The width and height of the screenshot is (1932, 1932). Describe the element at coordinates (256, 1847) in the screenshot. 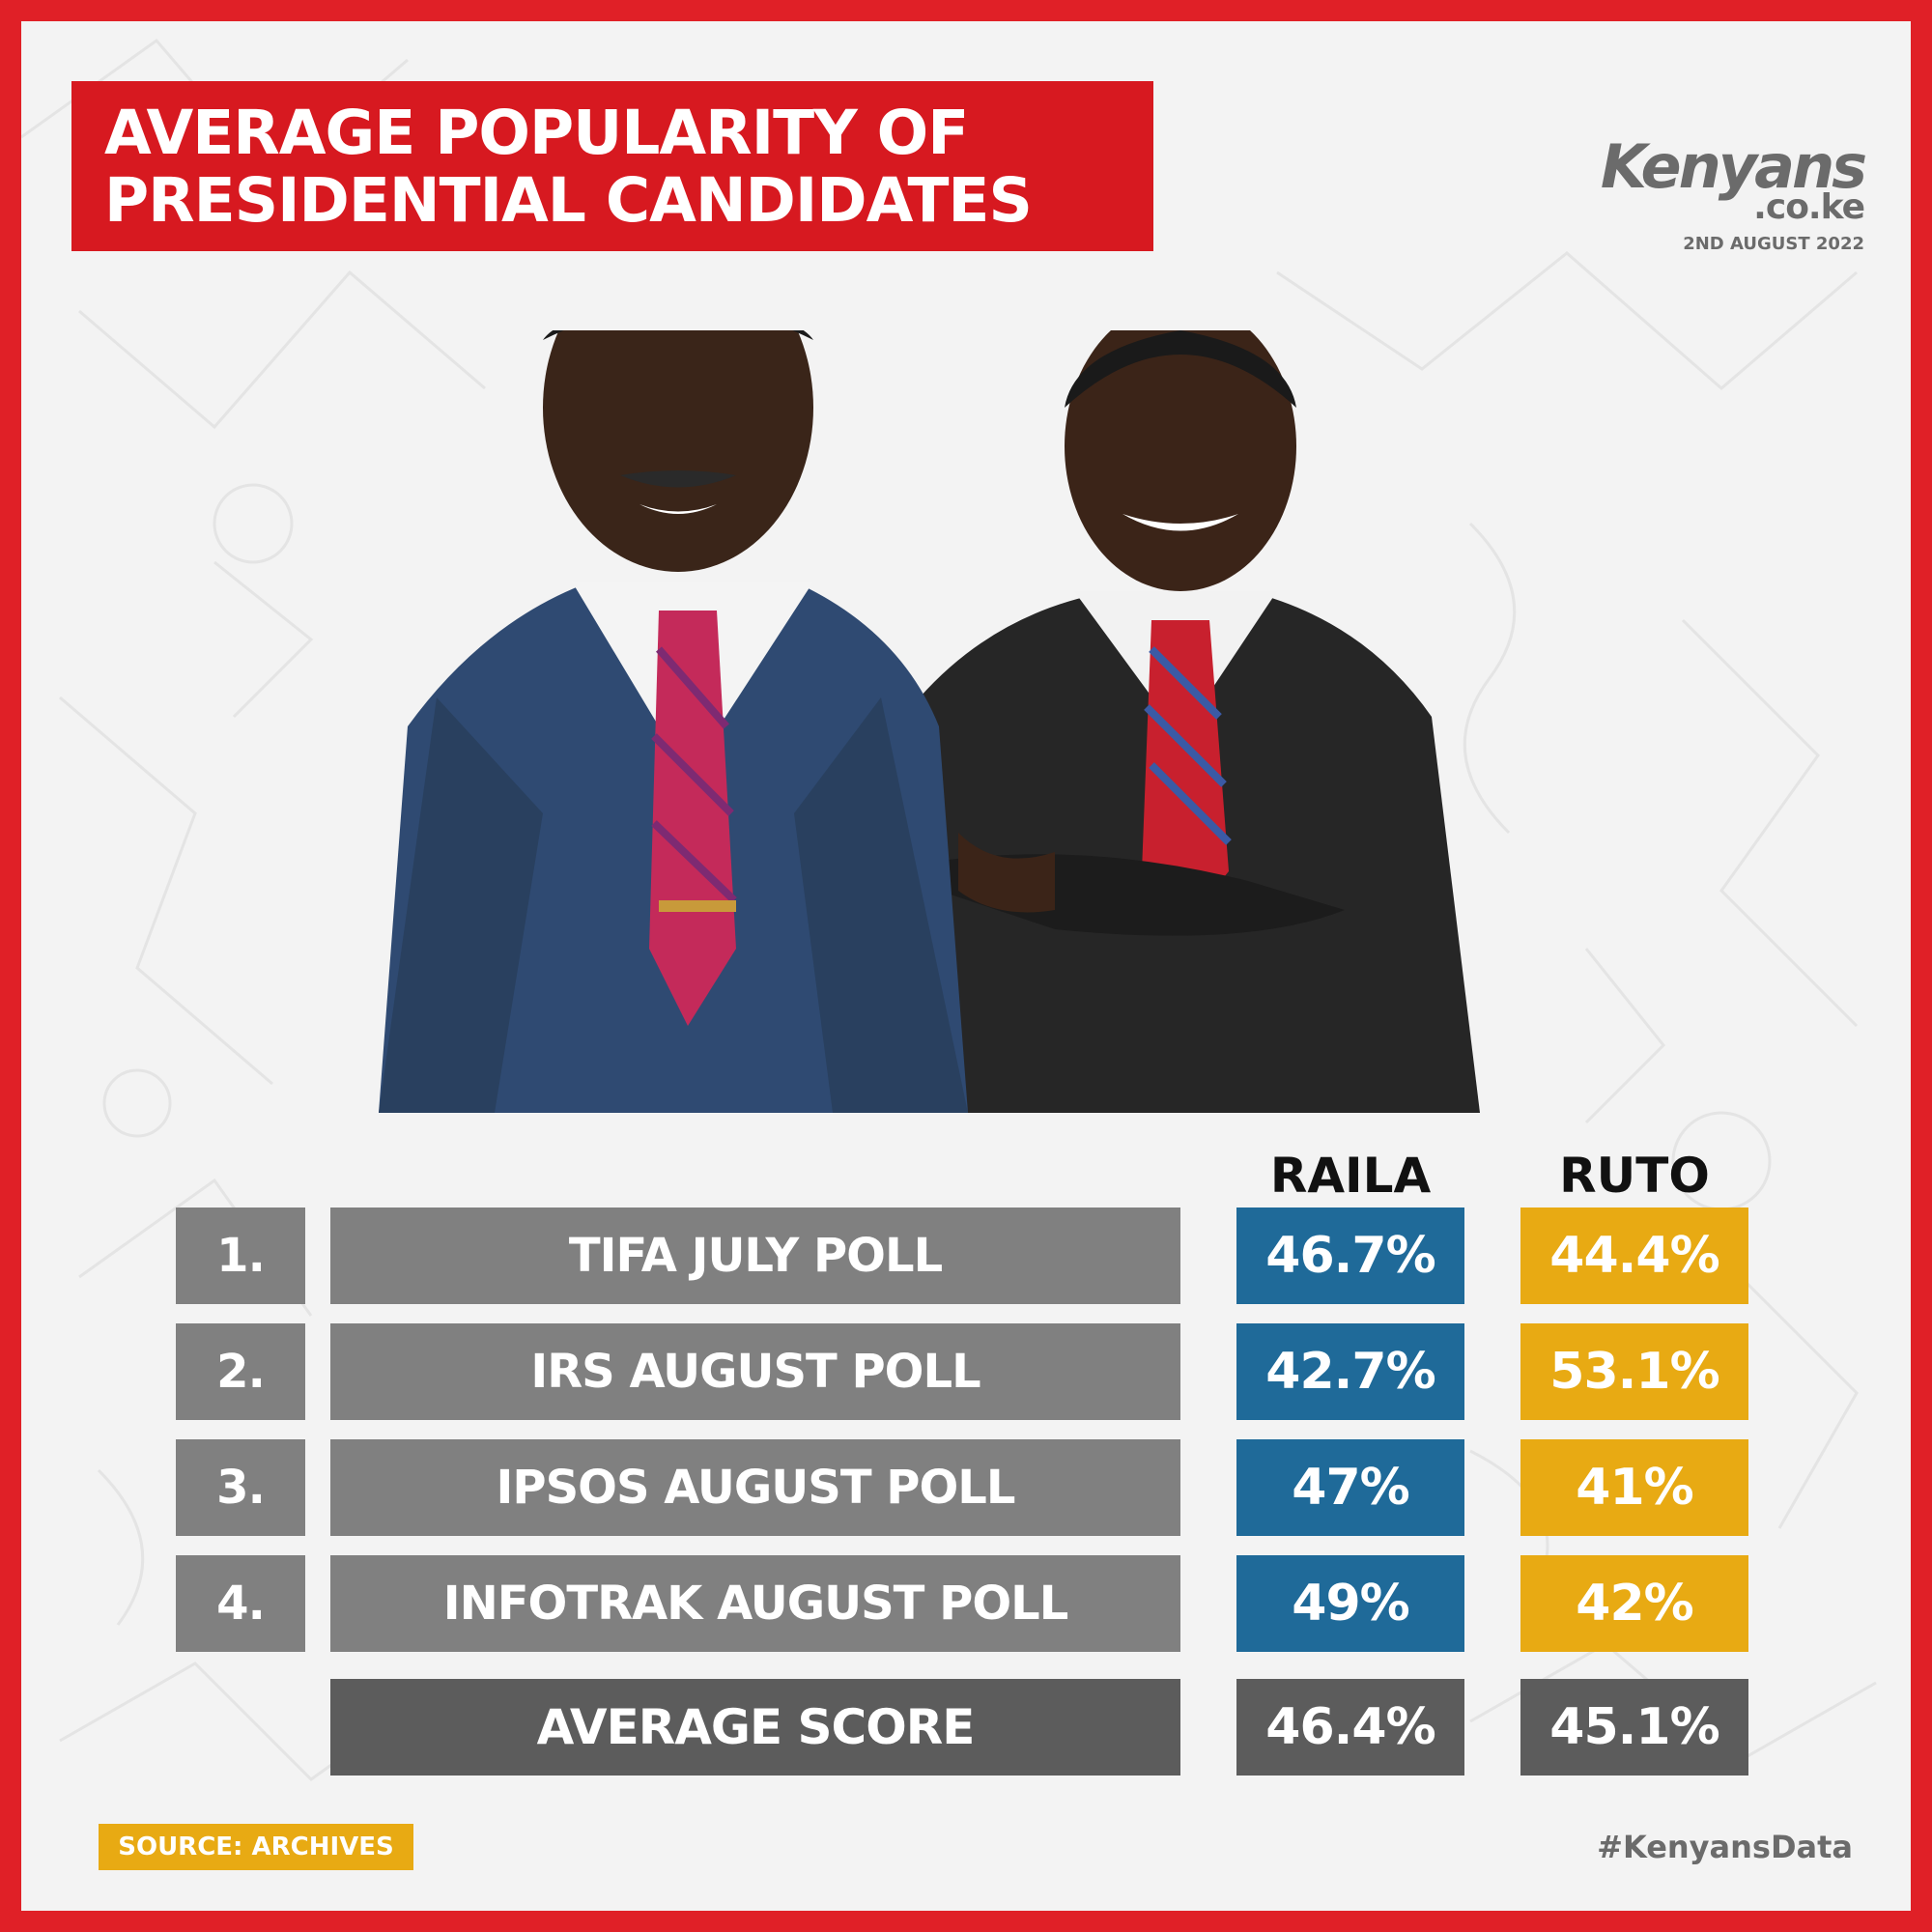

I see `source-badge: SOURCE: ARCHIVES` at that location.